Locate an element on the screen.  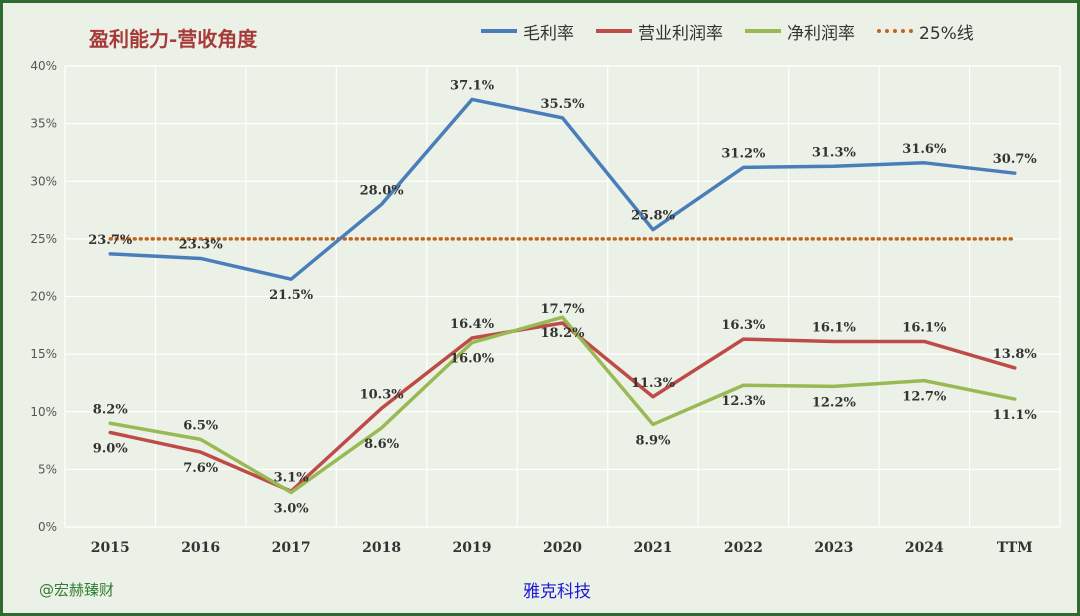
data-label: 3.1% is located at coordinates (292, 477).